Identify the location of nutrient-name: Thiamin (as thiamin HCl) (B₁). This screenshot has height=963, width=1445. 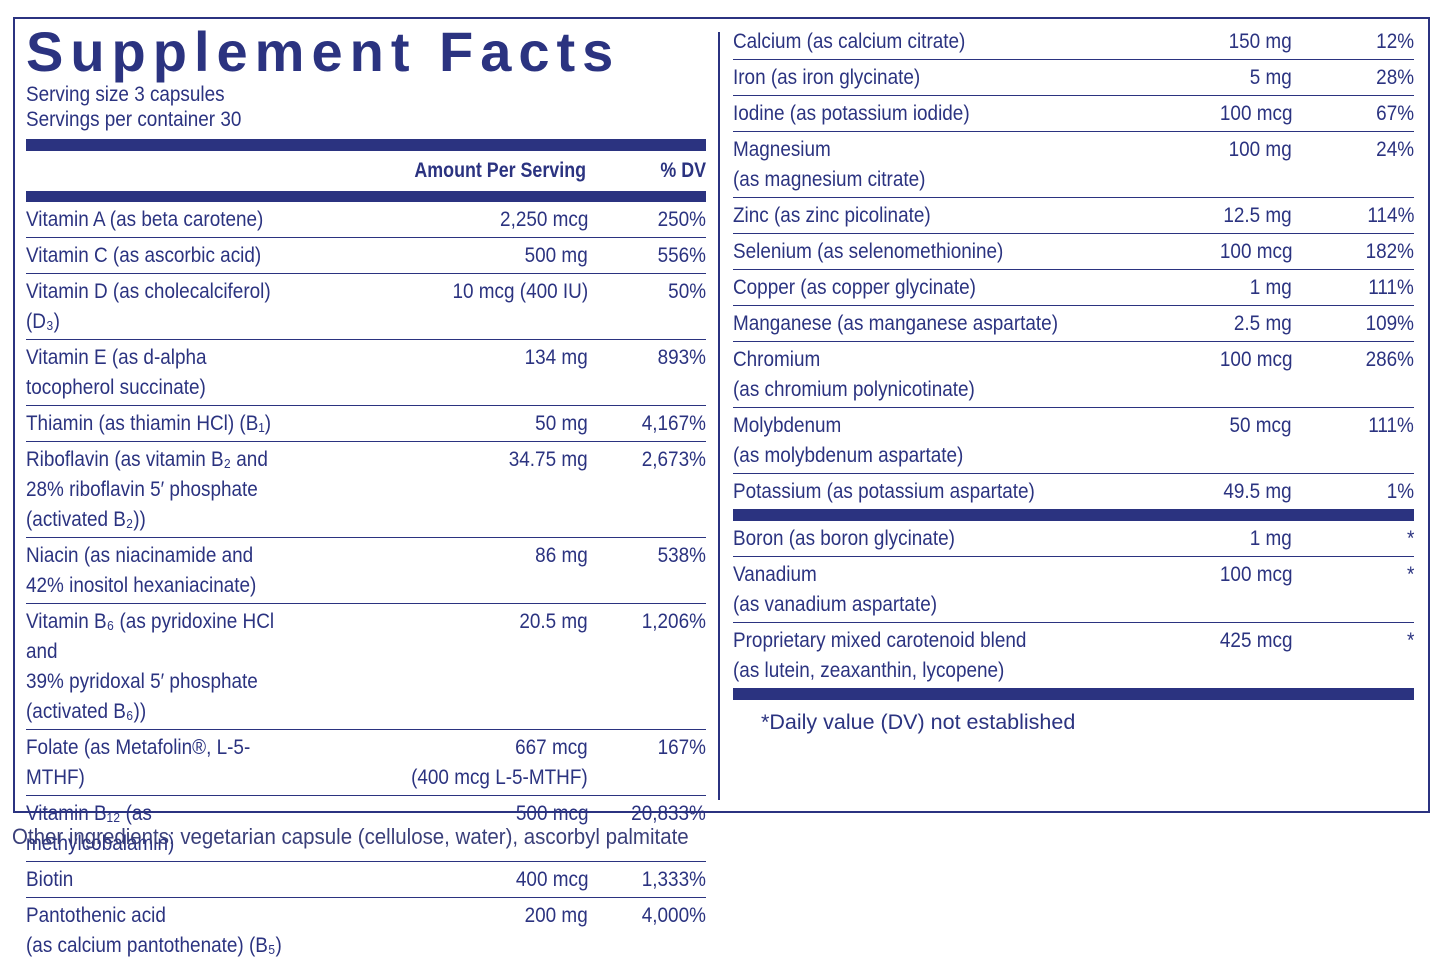
(149, 423).